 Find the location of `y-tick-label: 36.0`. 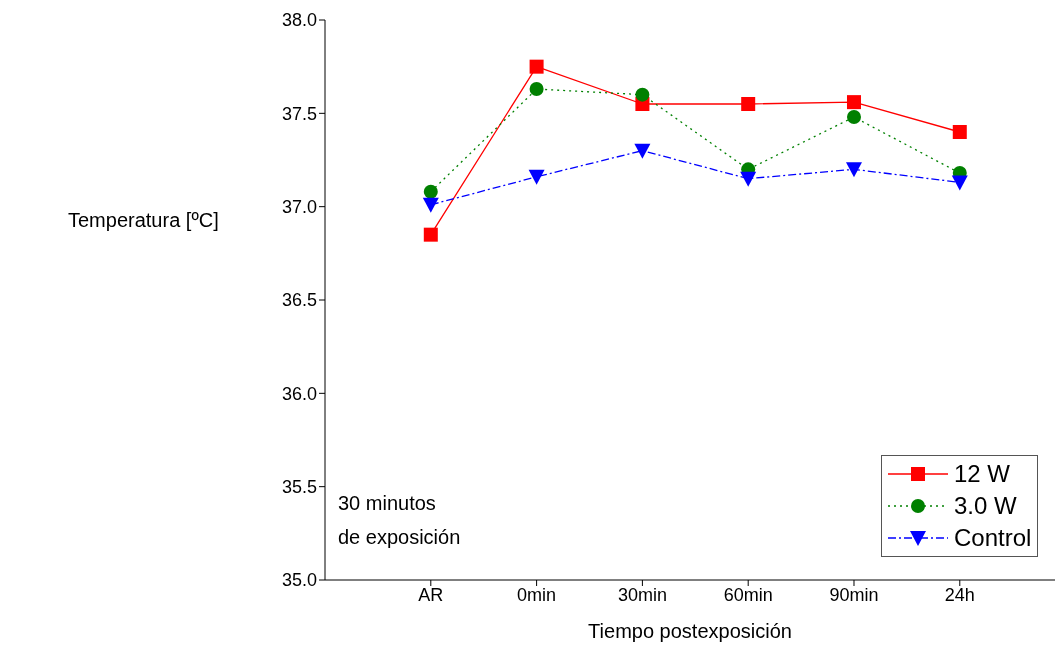

y-tick-label: 36.0 is located at coordinates (299, 393).